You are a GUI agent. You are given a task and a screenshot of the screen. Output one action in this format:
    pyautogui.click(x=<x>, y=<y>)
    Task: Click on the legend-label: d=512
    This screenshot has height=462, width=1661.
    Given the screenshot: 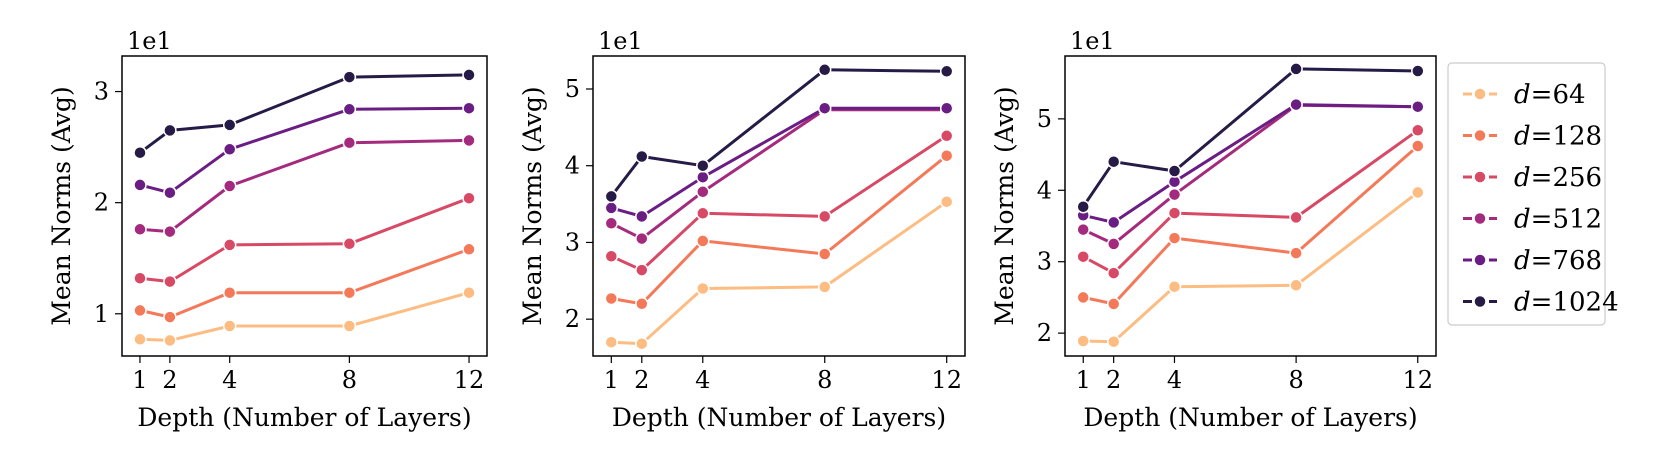 What is the action you would take?
    pyautogui.click(x=1558, y=220)
    